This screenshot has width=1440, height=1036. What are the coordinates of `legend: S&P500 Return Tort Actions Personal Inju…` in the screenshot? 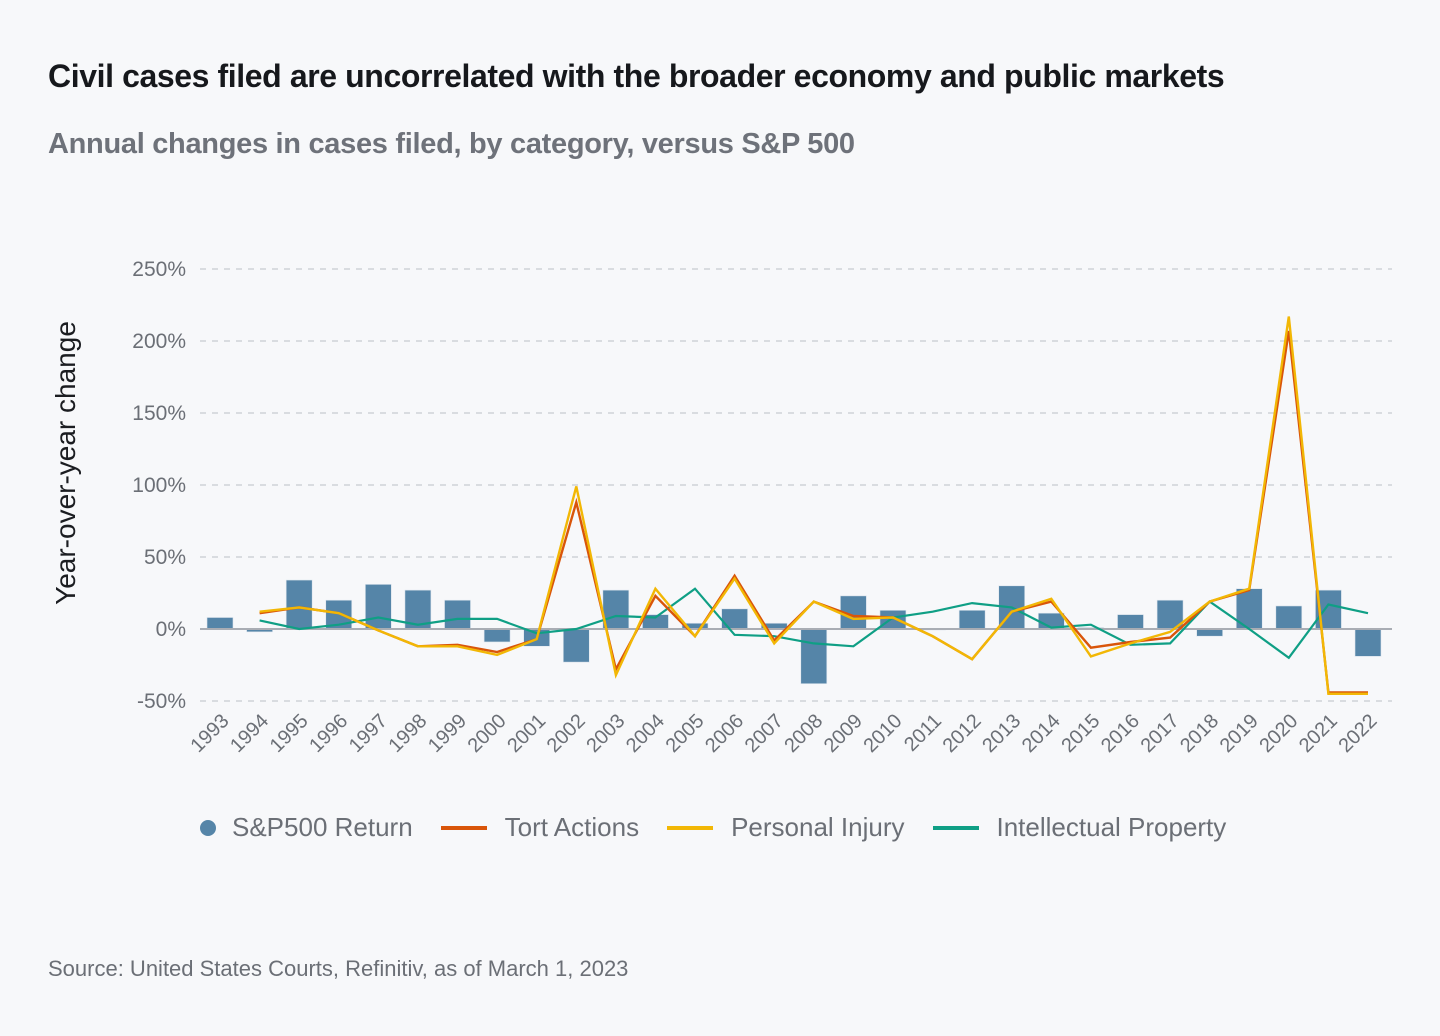 It's located at (727, 827).